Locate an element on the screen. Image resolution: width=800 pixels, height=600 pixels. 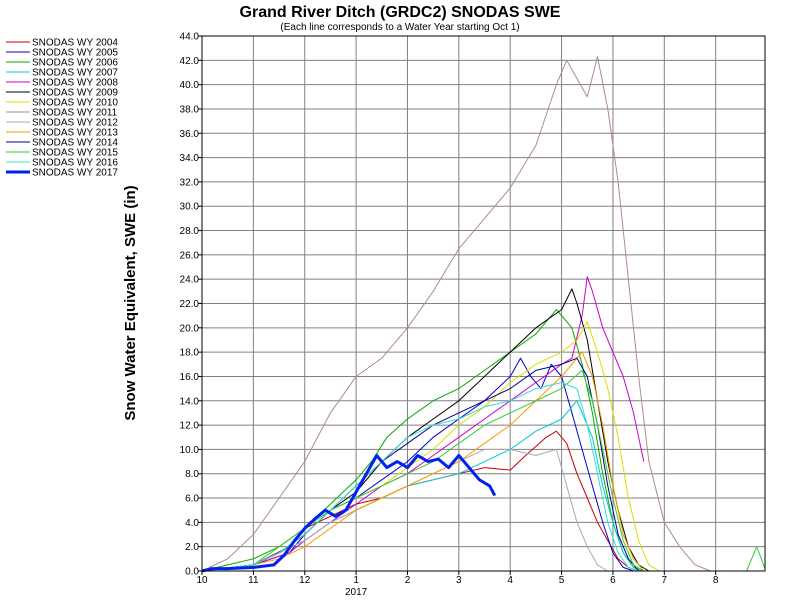
legend-label: SNODAS WY 2009 is located at coordinates (75, 93).